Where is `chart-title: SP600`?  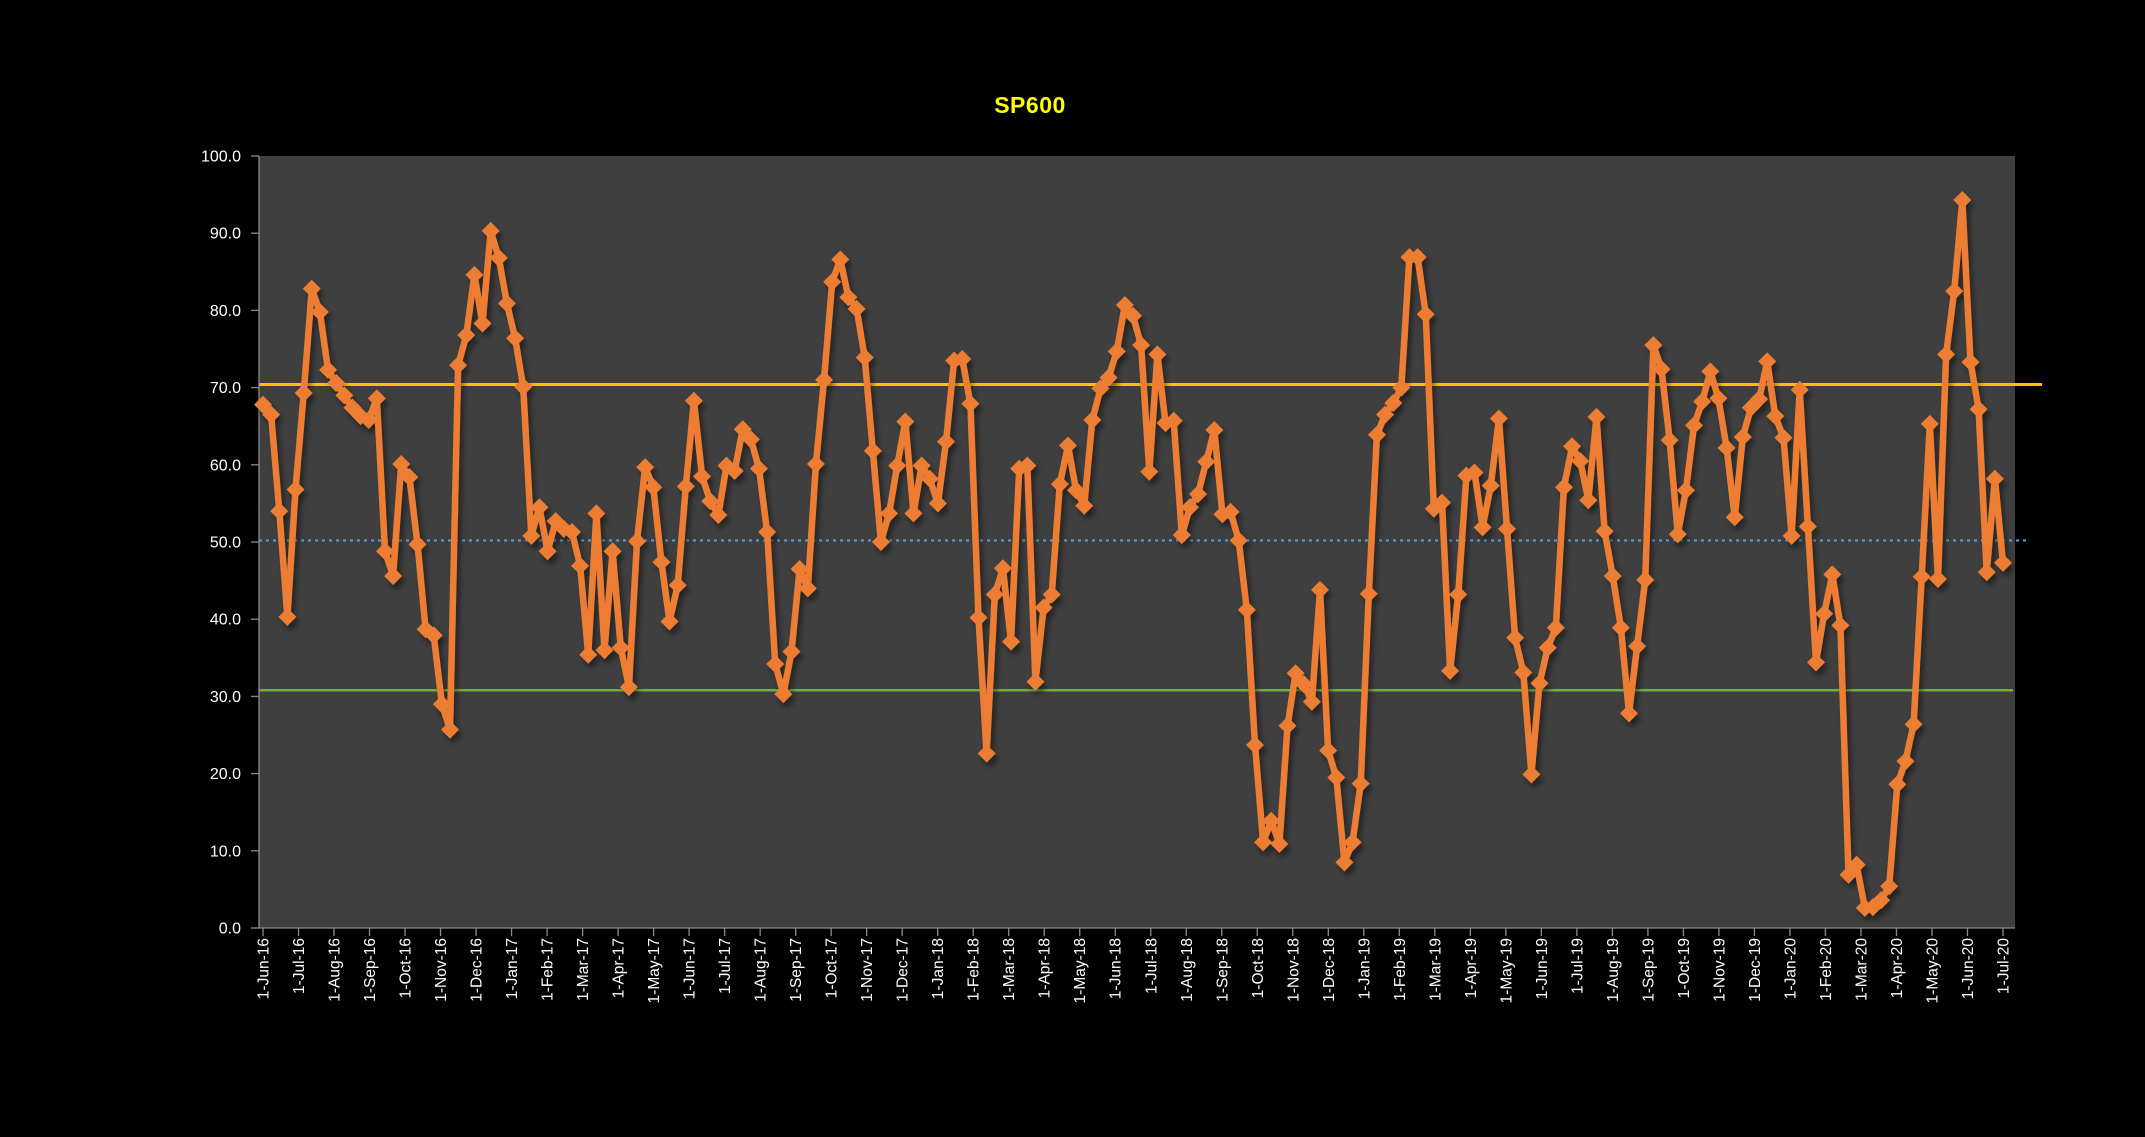 chart-title: SP600 is located at coordinates (1030, 105).